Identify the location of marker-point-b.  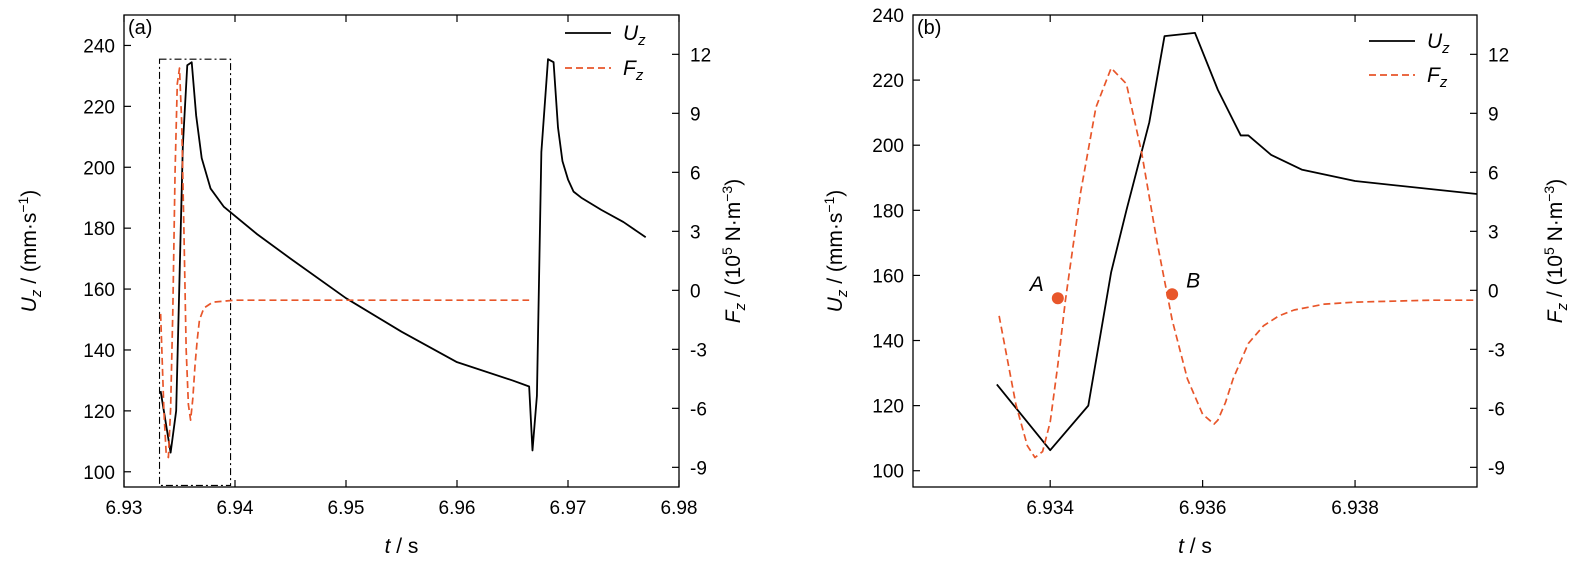
(1172, 294).